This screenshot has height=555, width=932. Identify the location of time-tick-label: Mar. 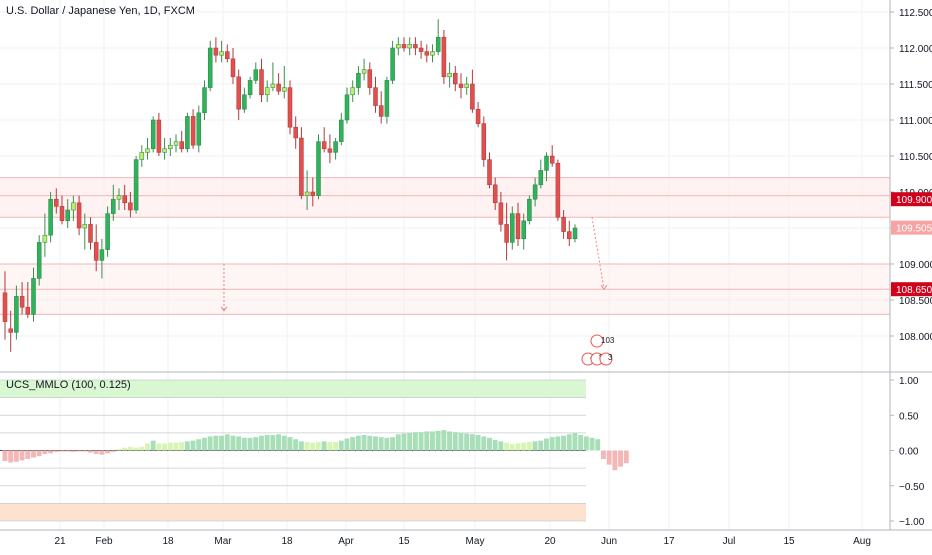
(223, 541).